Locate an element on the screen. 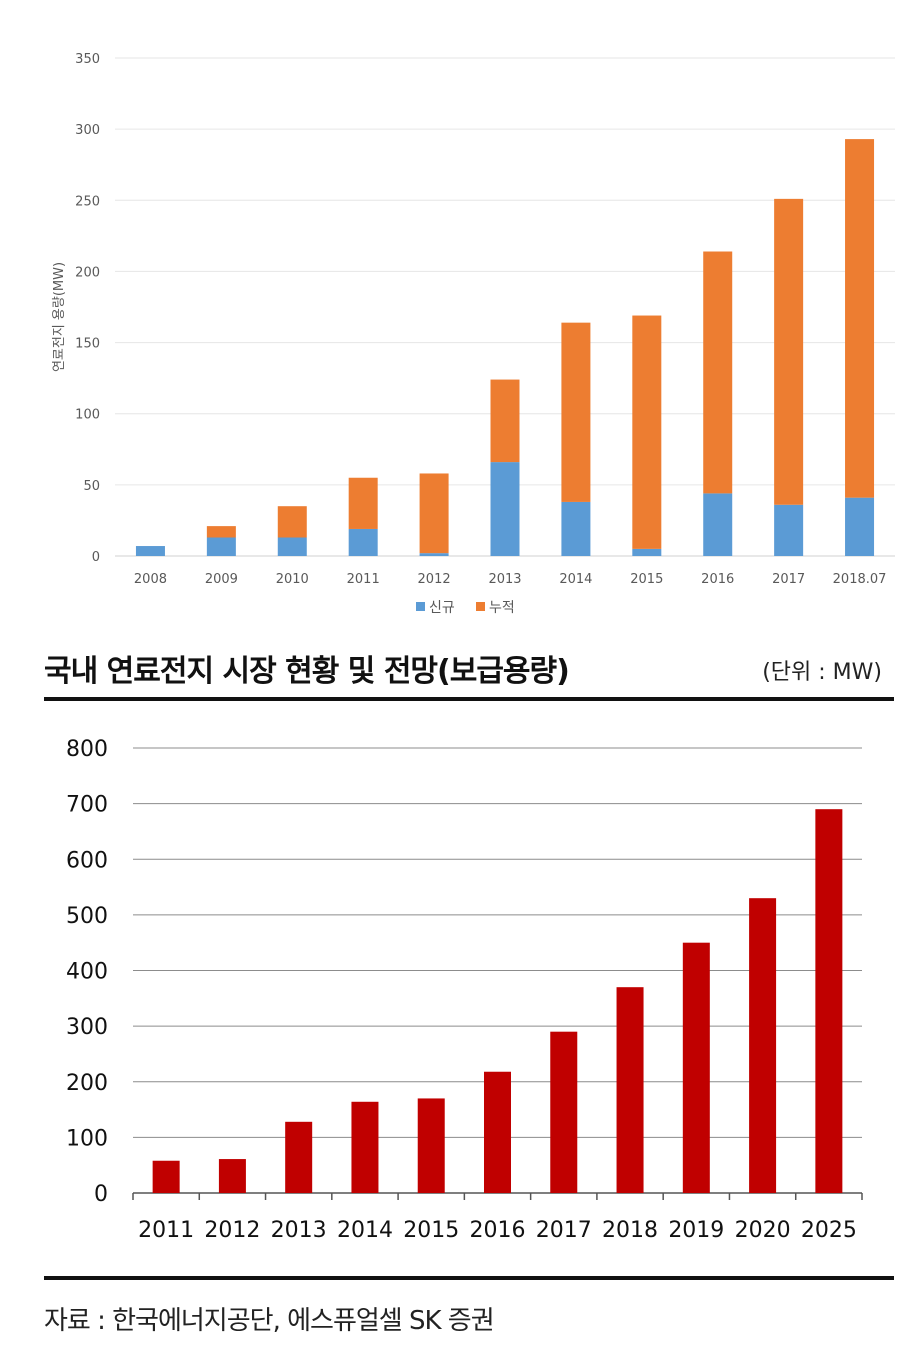  x-tick-label: 2018.07 is located at coordinates (860, 579).